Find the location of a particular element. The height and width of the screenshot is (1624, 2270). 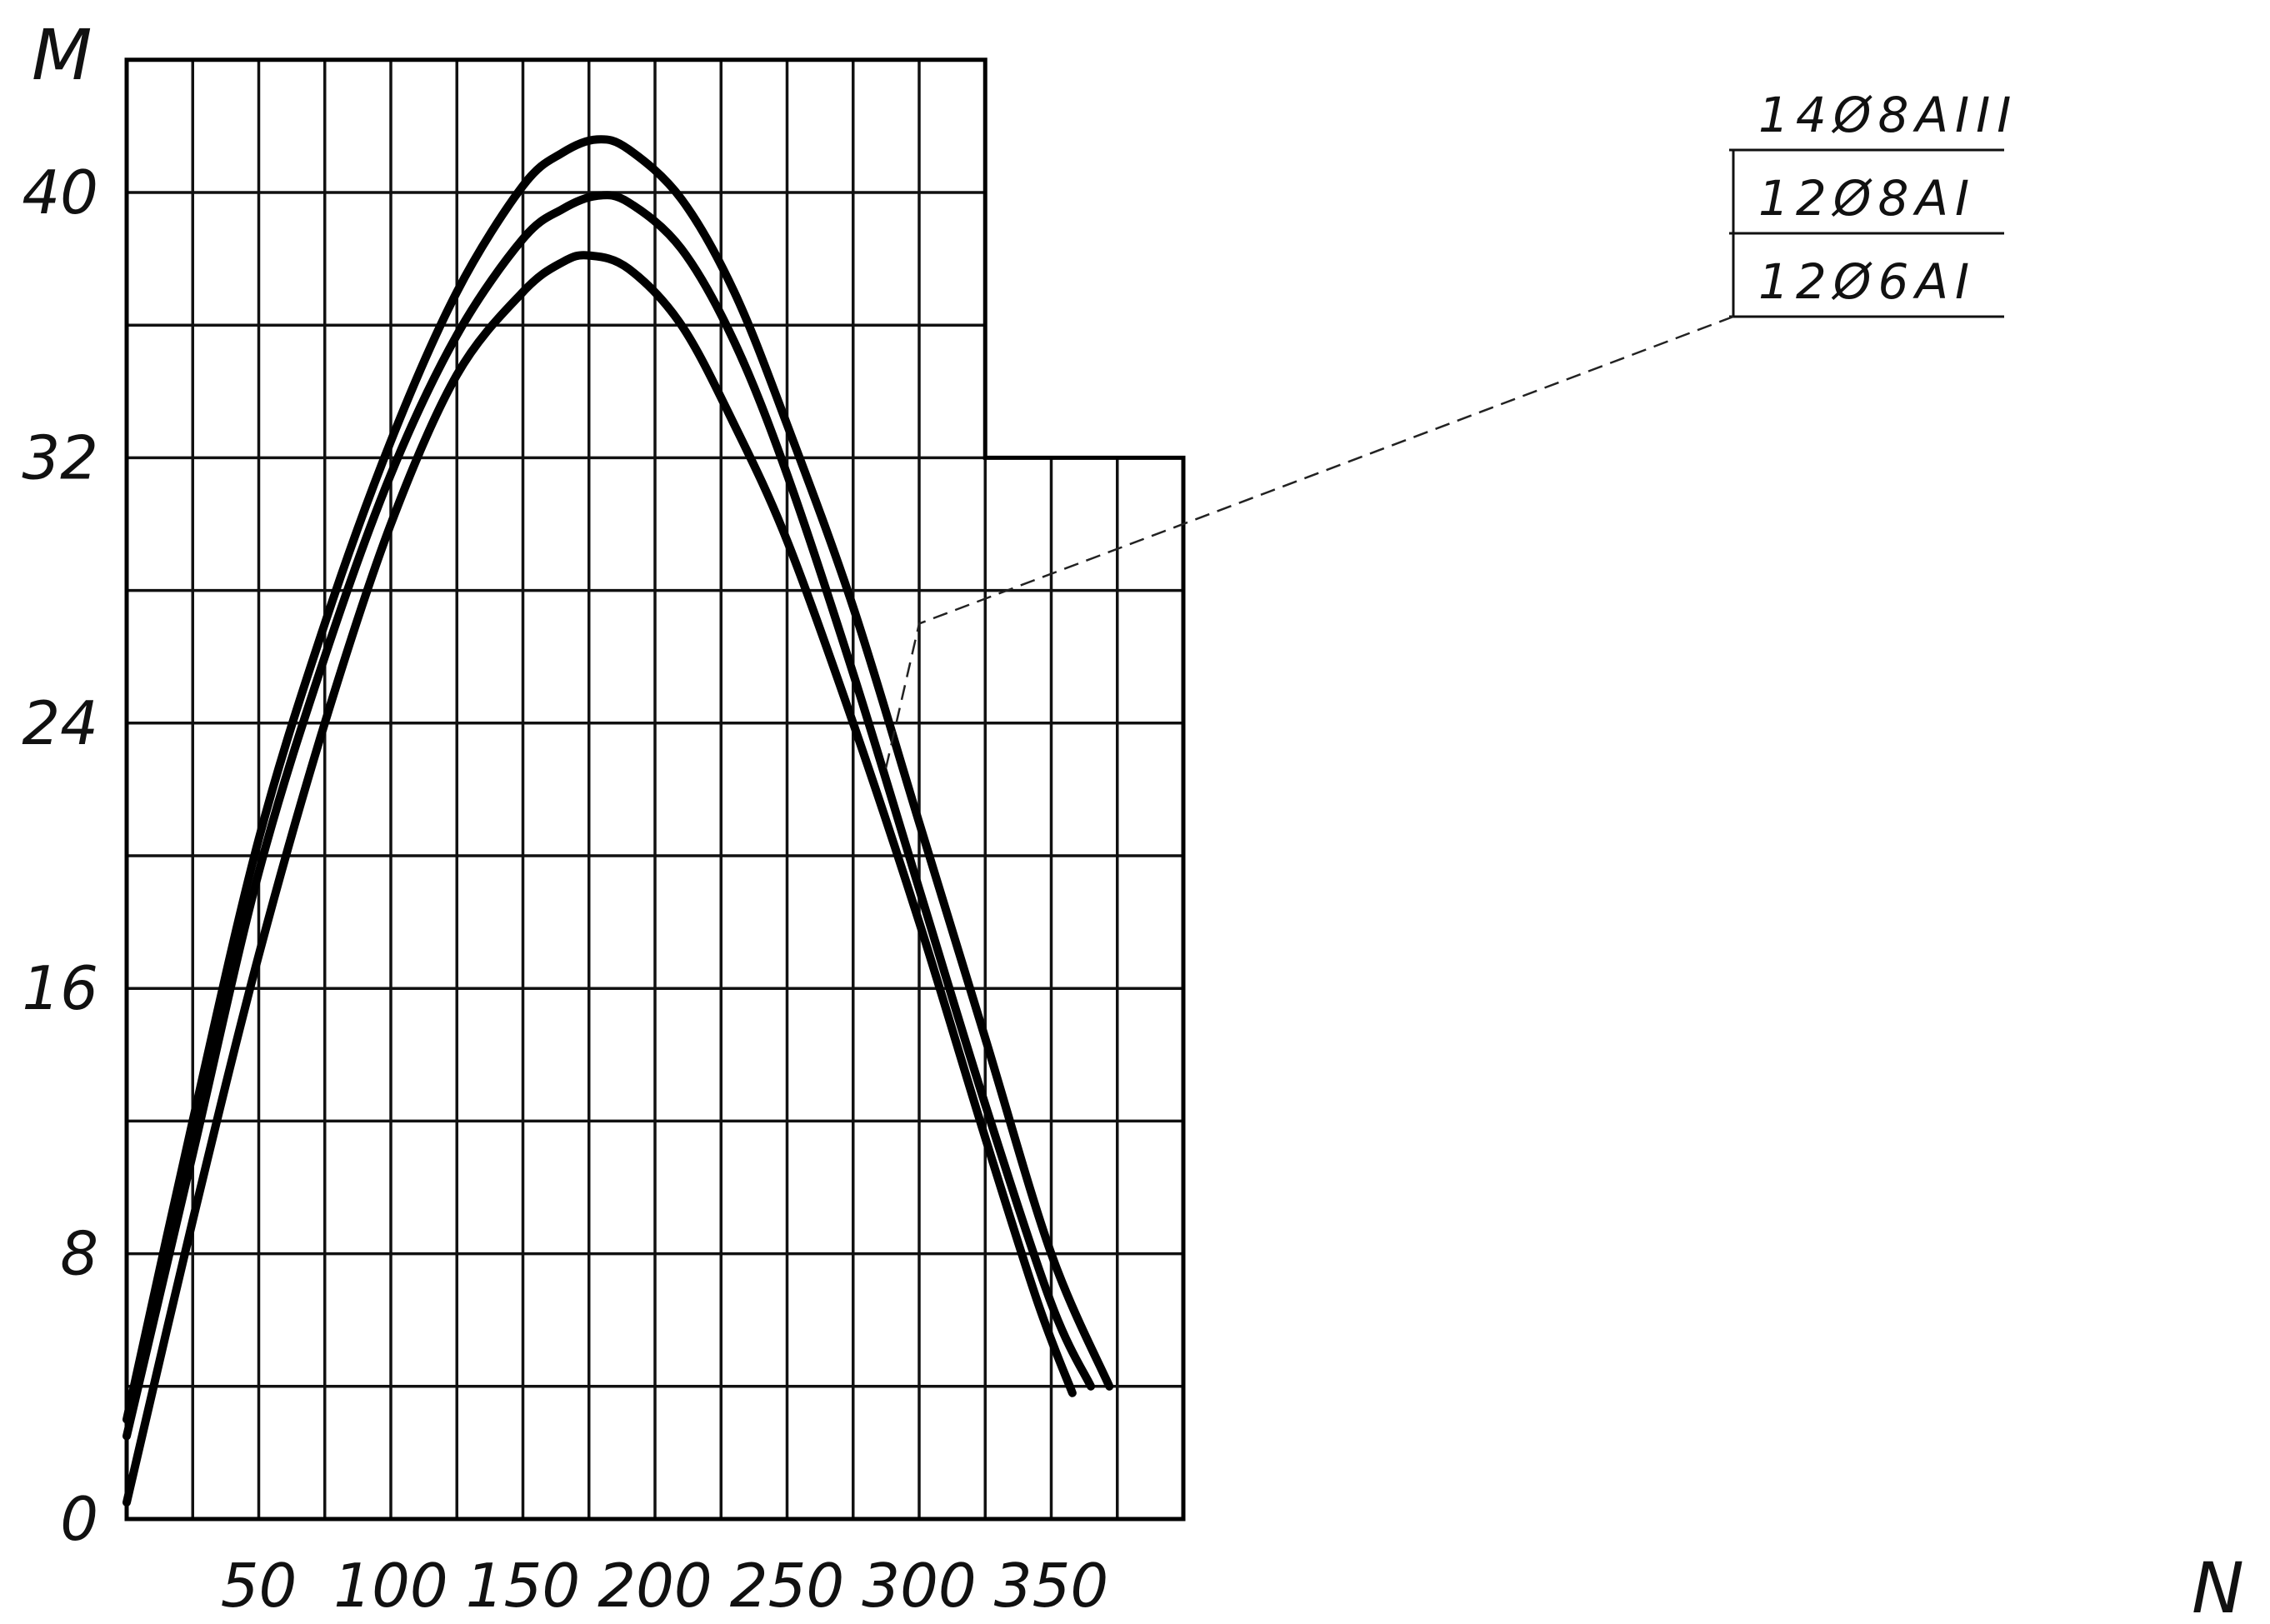

y-tick-label: 16 is located at coordinates (60, 988).